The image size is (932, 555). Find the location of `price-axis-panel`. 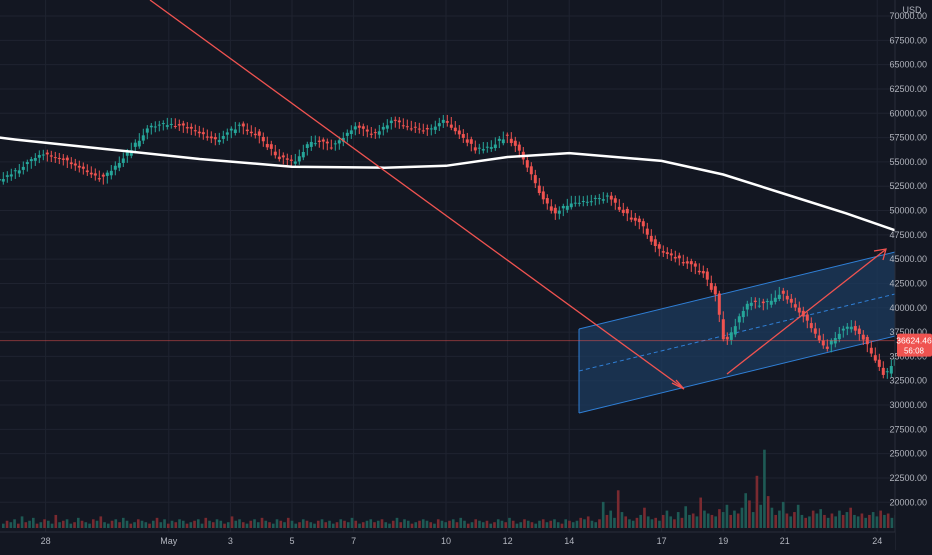

price-axis-panel is located at coordinates (913, 275).